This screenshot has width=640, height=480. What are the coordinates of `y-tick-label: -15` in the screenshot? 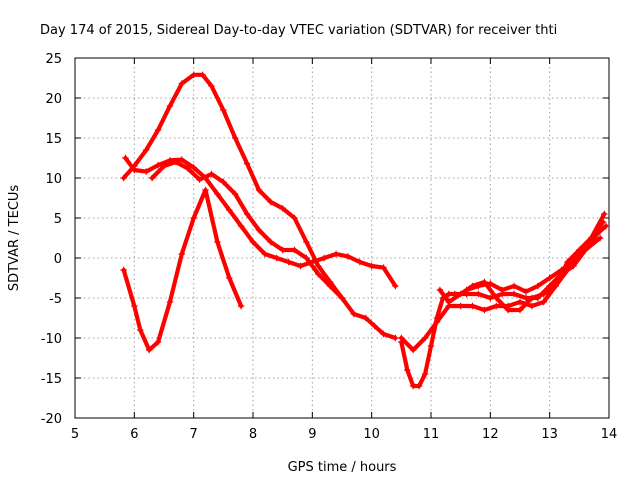 It's located at (51, 379).